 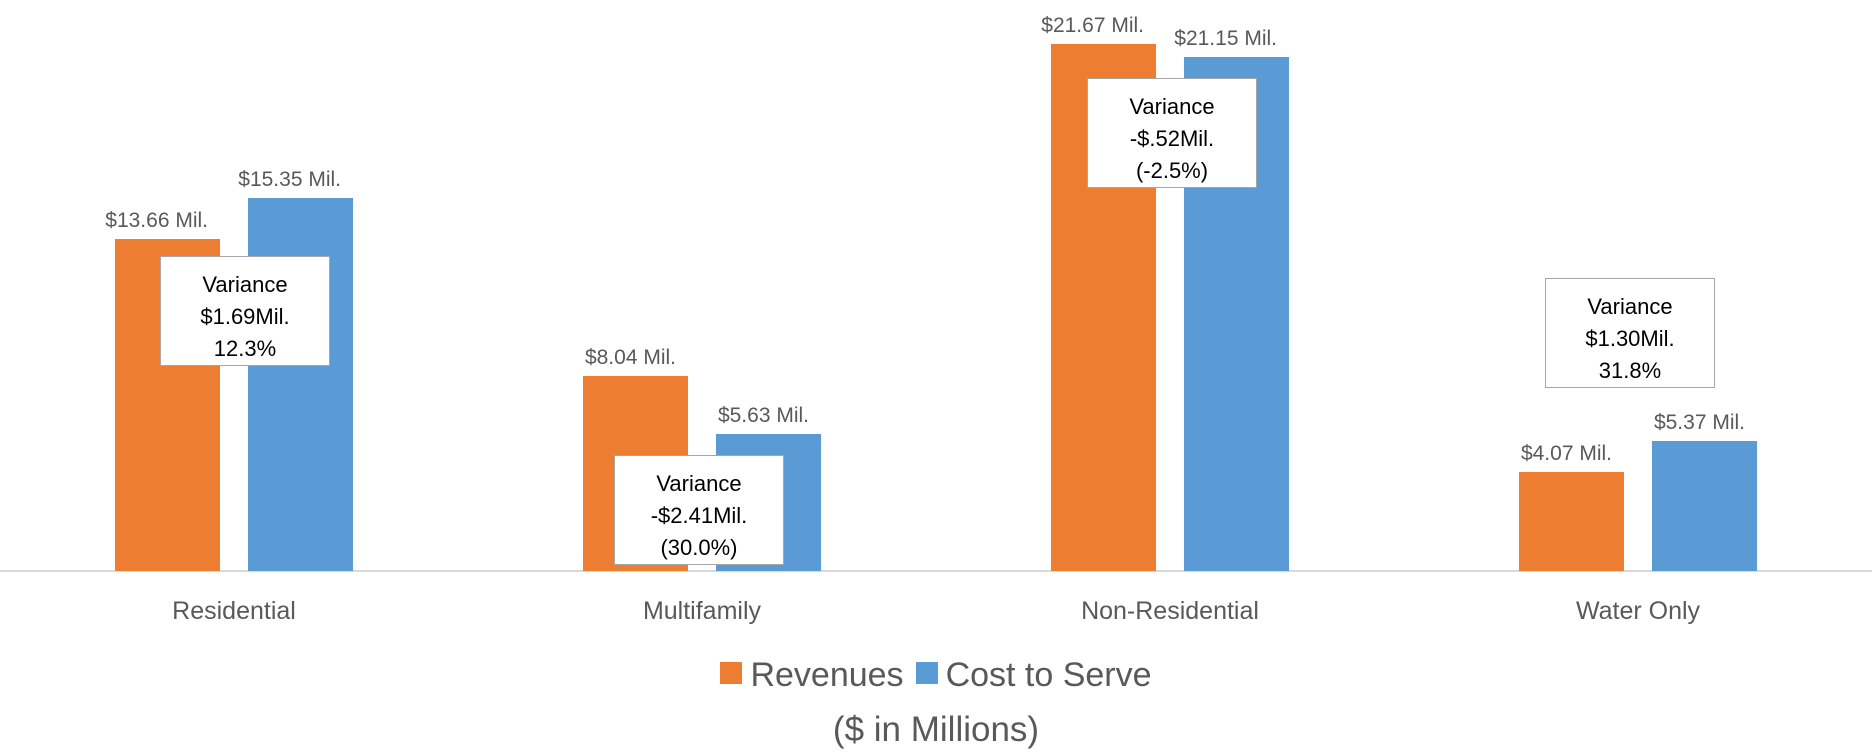 I want to click on annotation-box: Variance $1.30Mil. 31.8%, so click(x=1630, y=333).